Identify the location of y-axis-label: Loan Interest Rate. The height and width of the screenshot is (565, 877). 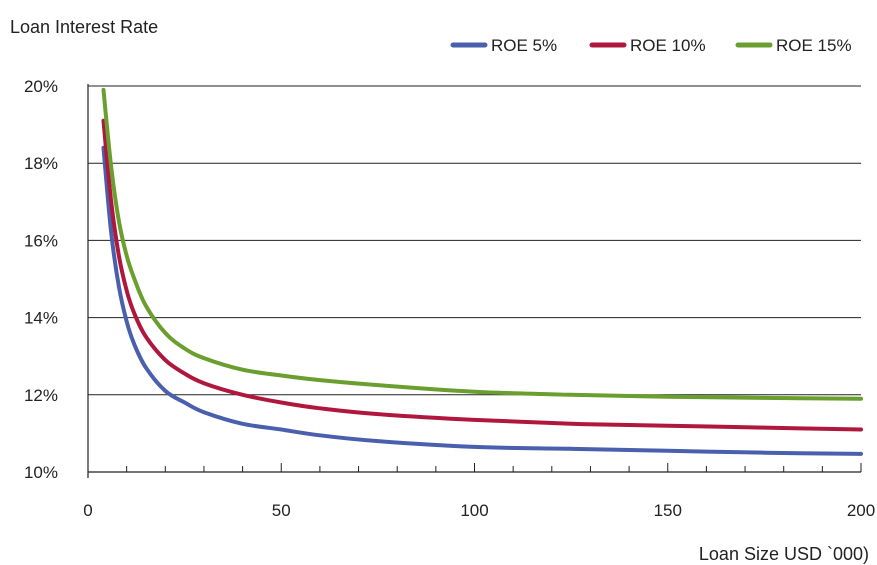
(84, 27).